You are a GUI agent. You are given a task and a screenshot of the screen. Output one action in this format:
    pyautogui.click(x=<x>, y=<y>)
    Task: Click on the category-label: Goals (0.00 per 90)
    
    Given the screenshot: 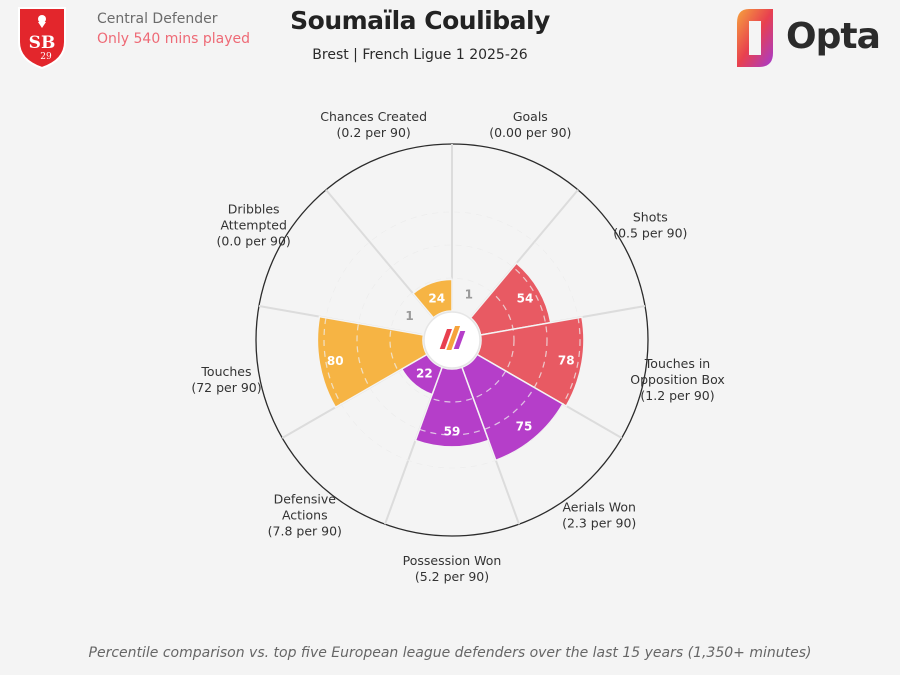 What is the action you would take?
    pyautogui.click(x=530, y=124)
    